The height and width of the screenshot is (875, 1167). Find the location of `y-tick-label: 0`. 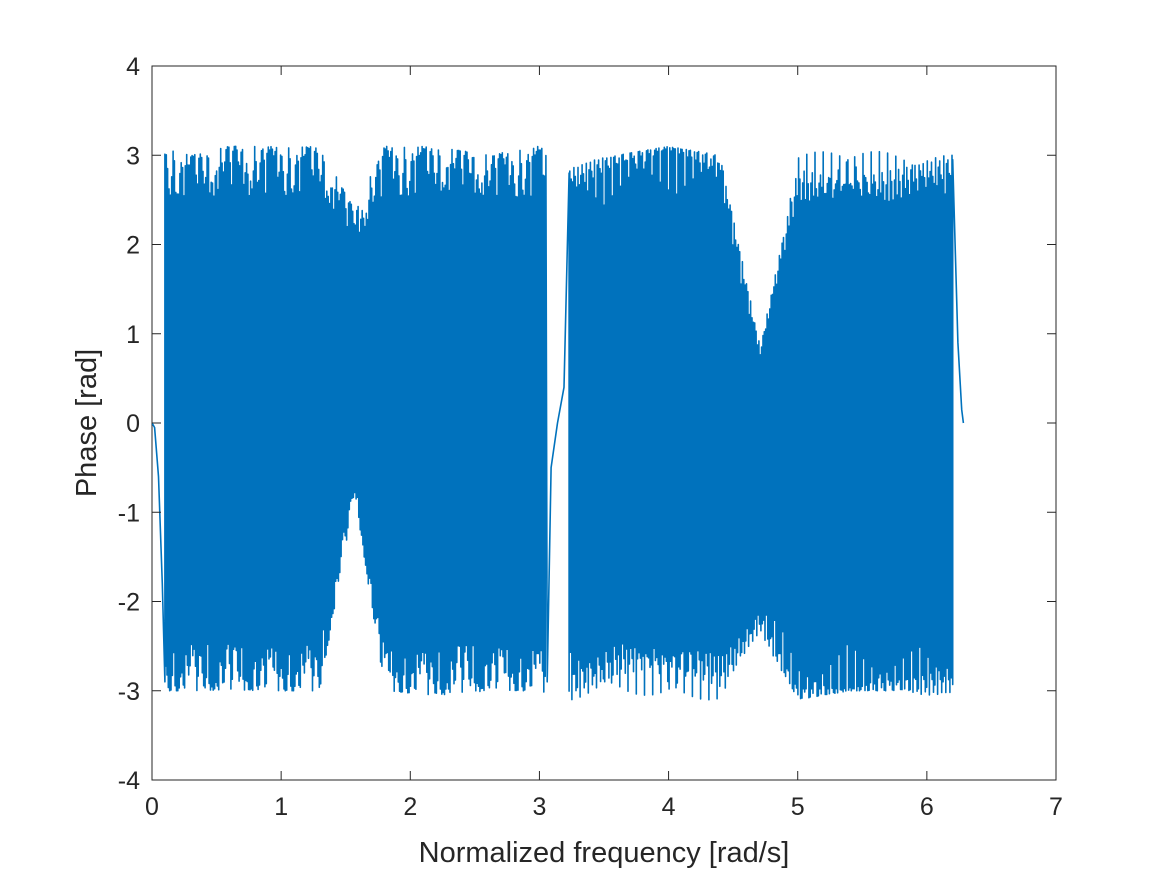

y-tick-label: 0 is located at coordinates (133, 424).